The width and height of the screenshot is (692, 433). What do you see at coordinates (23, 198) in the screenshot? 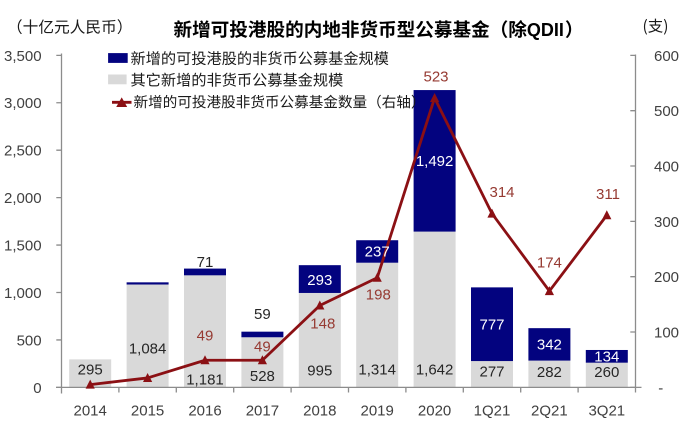
I see `svg-text: 2,000` at bounding box center [23, 198].